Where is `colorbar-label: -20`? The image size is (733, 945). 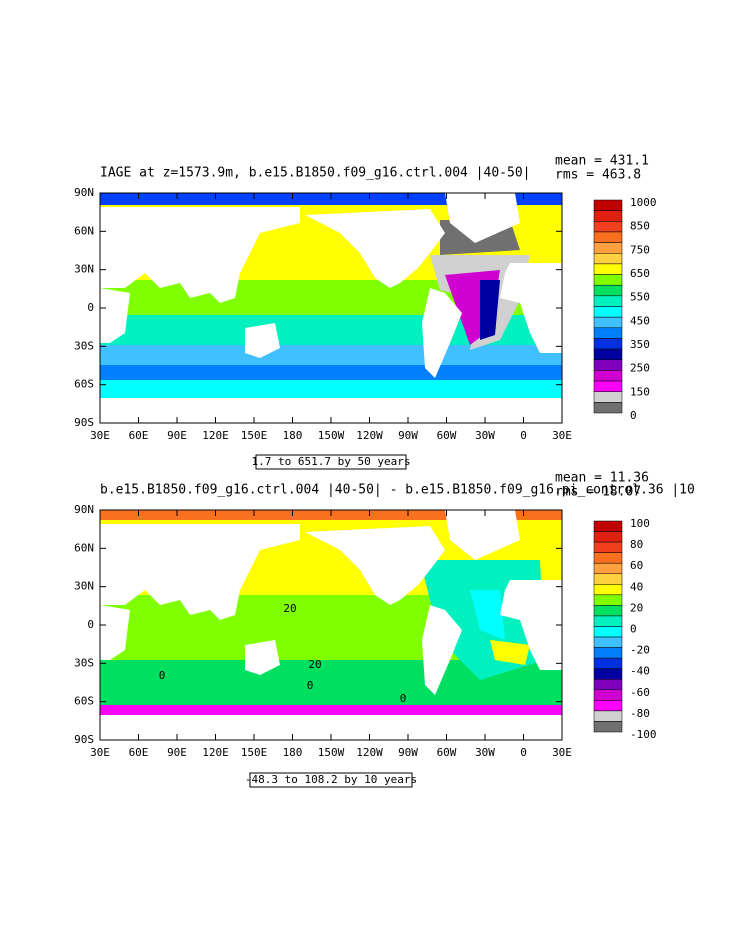 colorbar-label: -20 is located at coordinates (640, 650).